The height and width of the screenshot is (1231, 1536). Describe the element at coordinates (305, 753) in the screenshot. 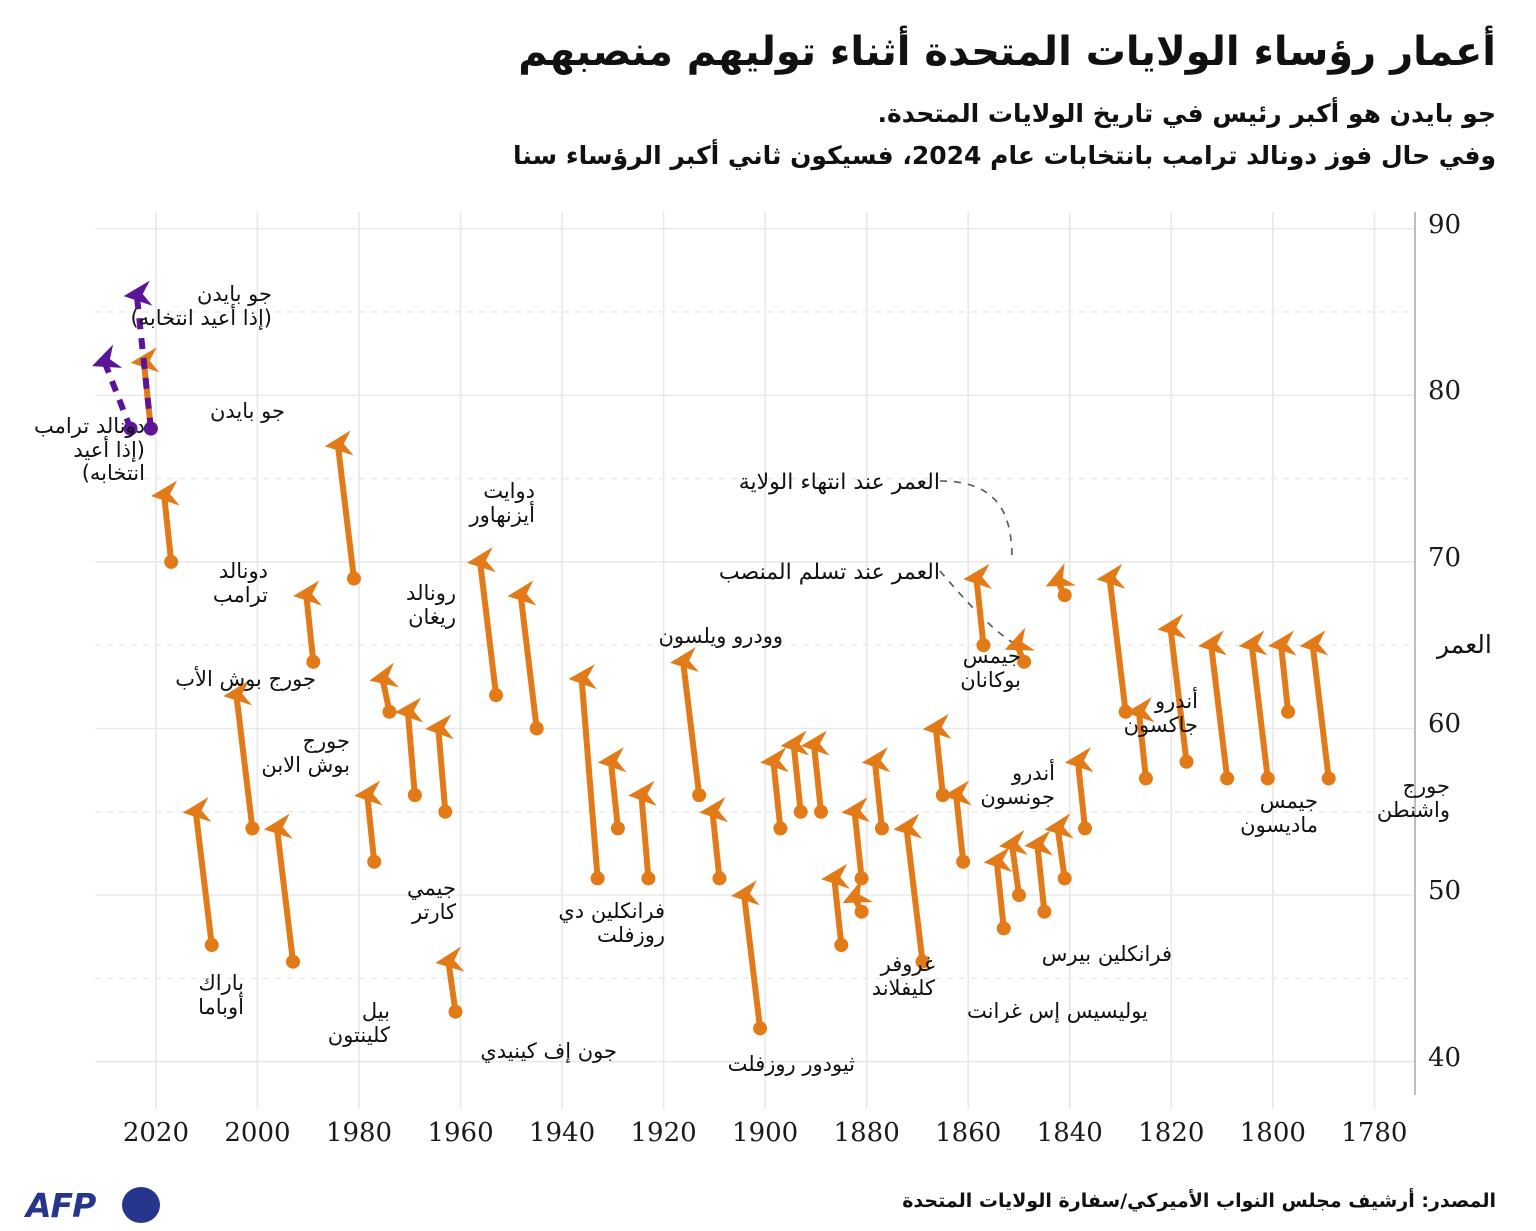

I see `president-label: جورج بوش الابن` at that location.